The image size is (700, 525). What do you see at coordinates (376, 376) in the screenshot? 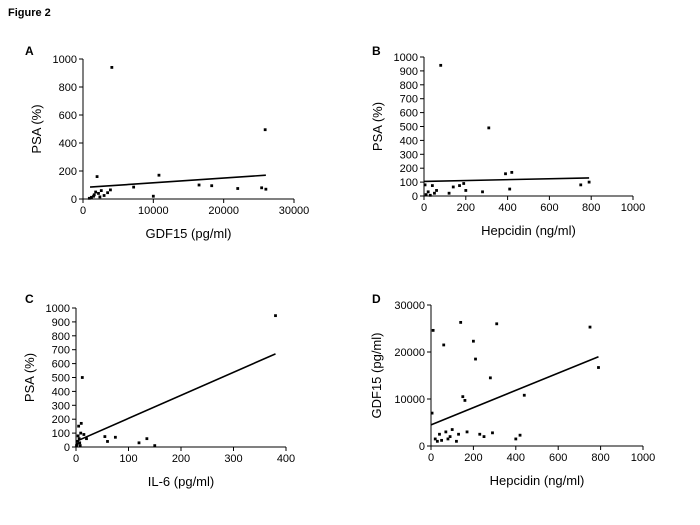
I see `y-axis-label: GDF15 (pg/ml)` at bounding box center [376, 376].